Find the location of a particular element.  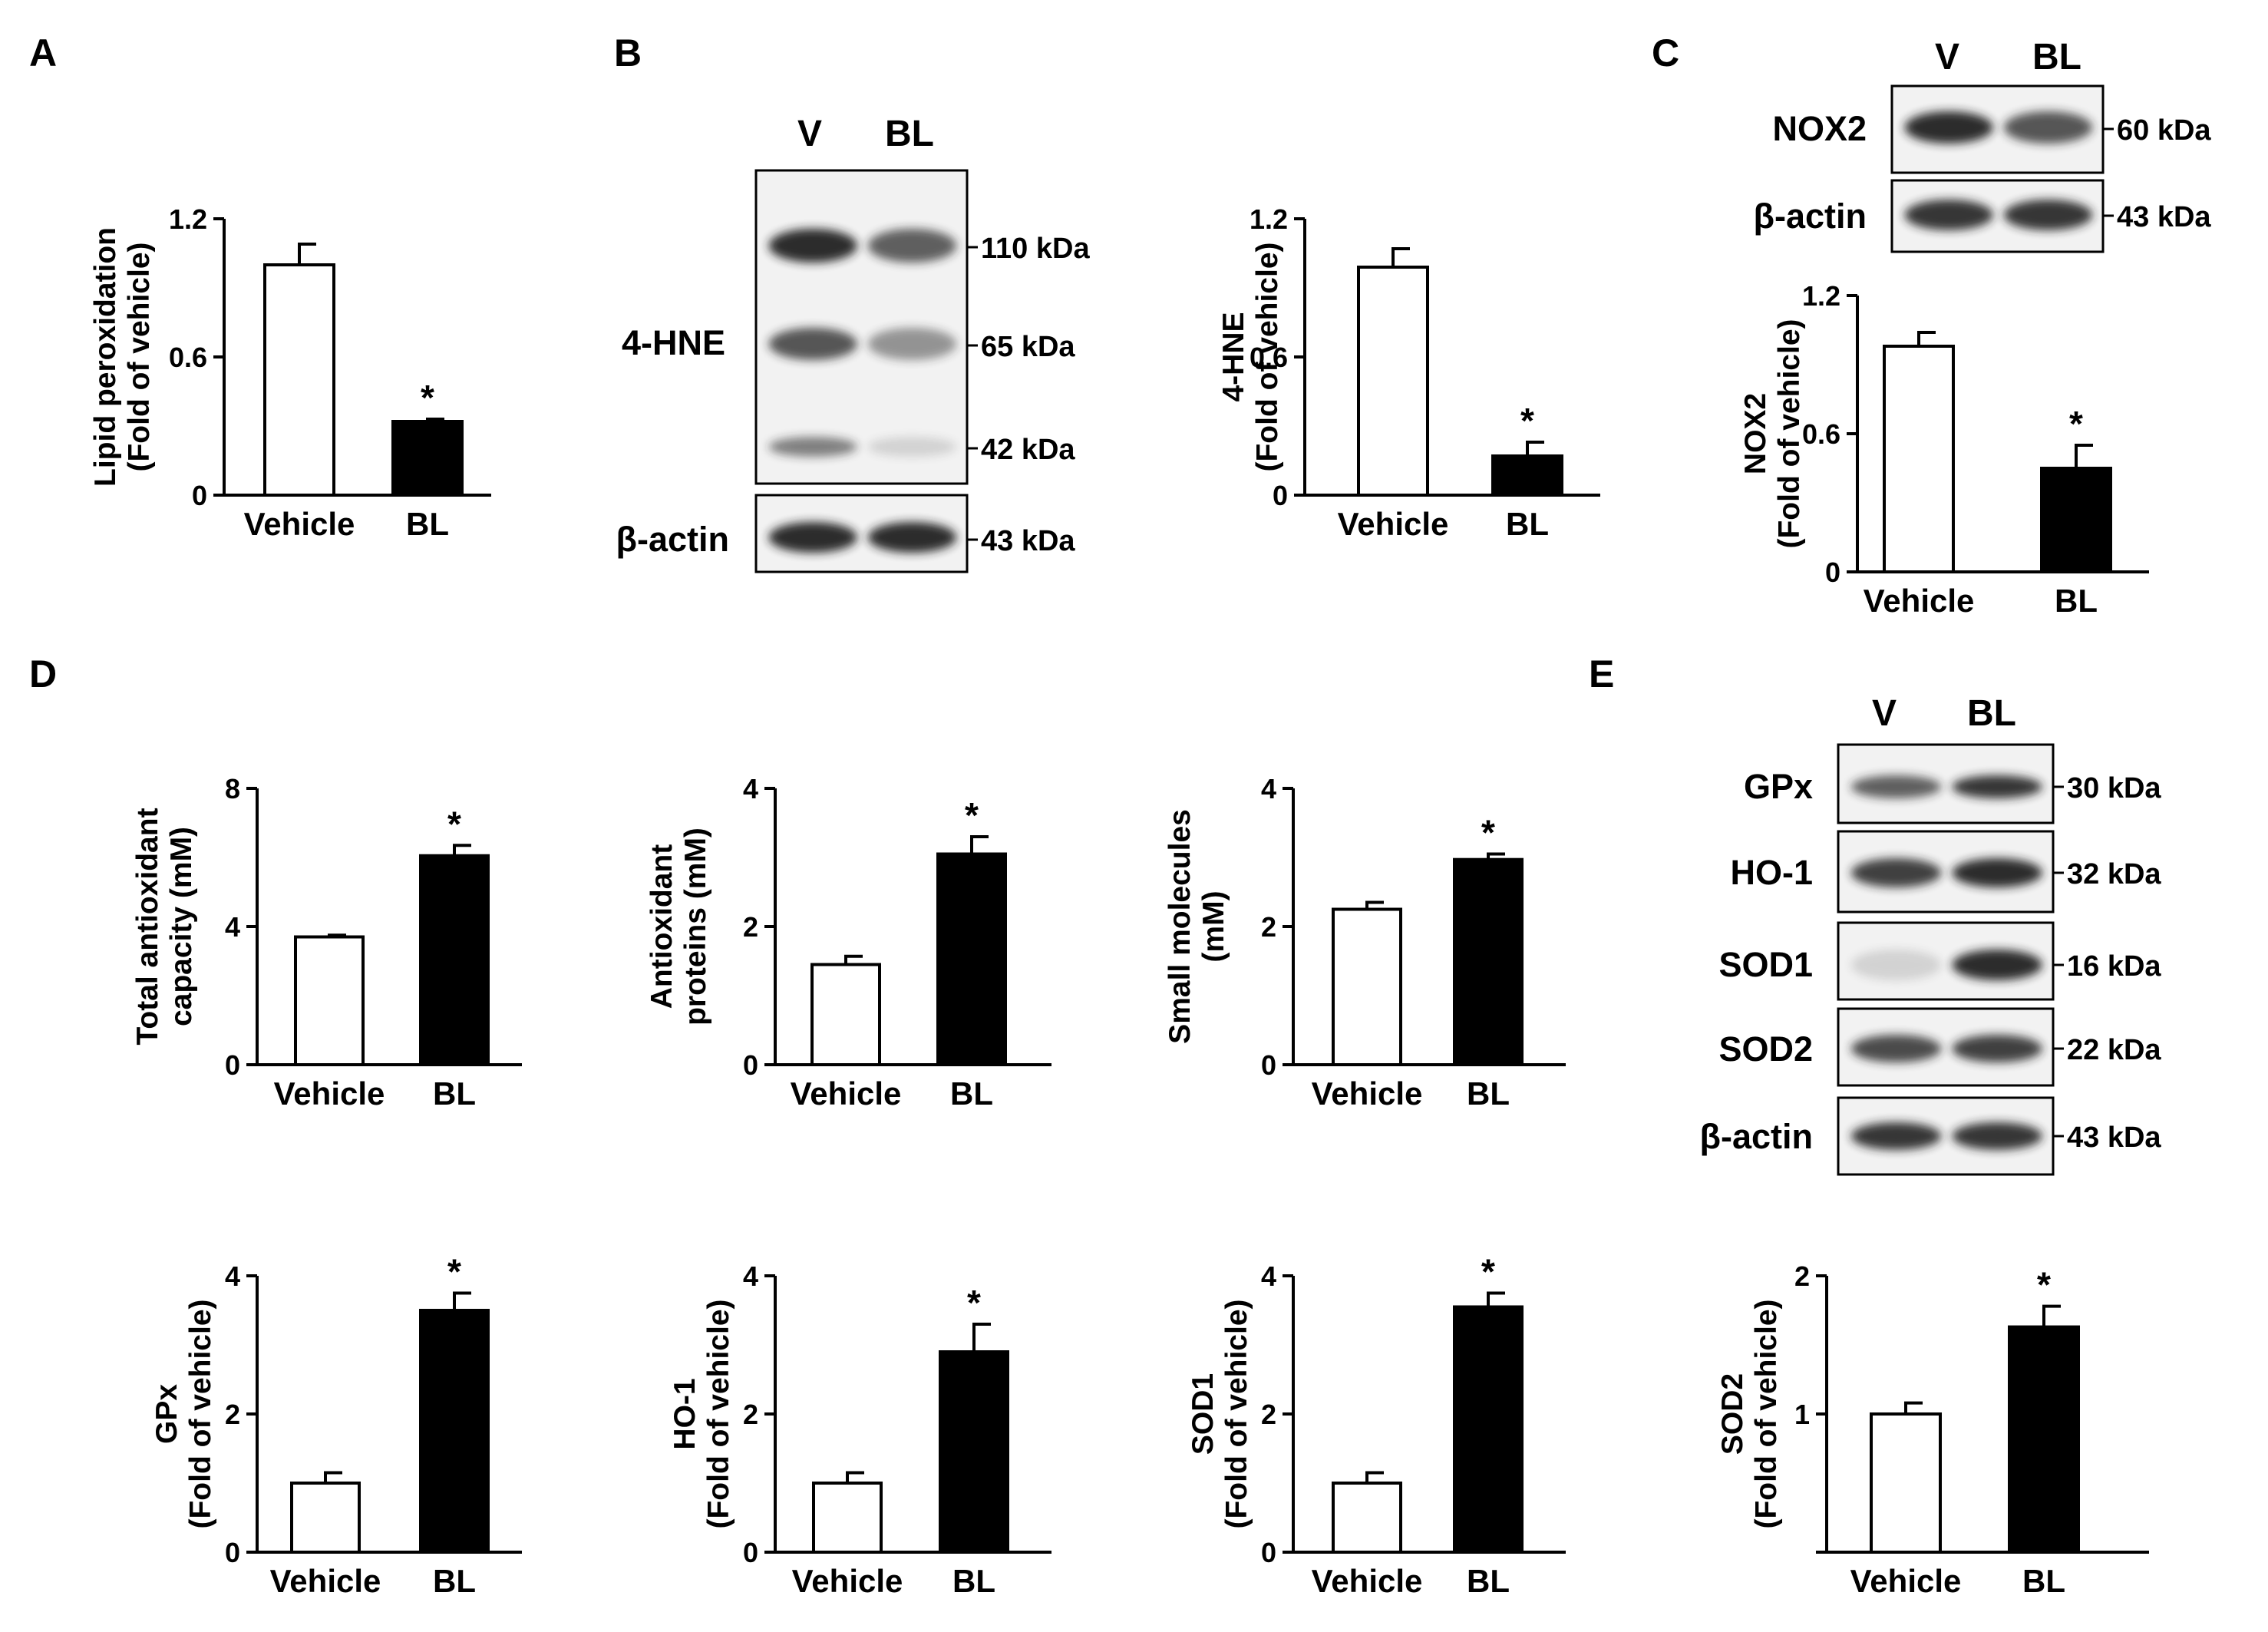

molecular-weight-label: 30 kDa is located at coordinates (2114, 788).